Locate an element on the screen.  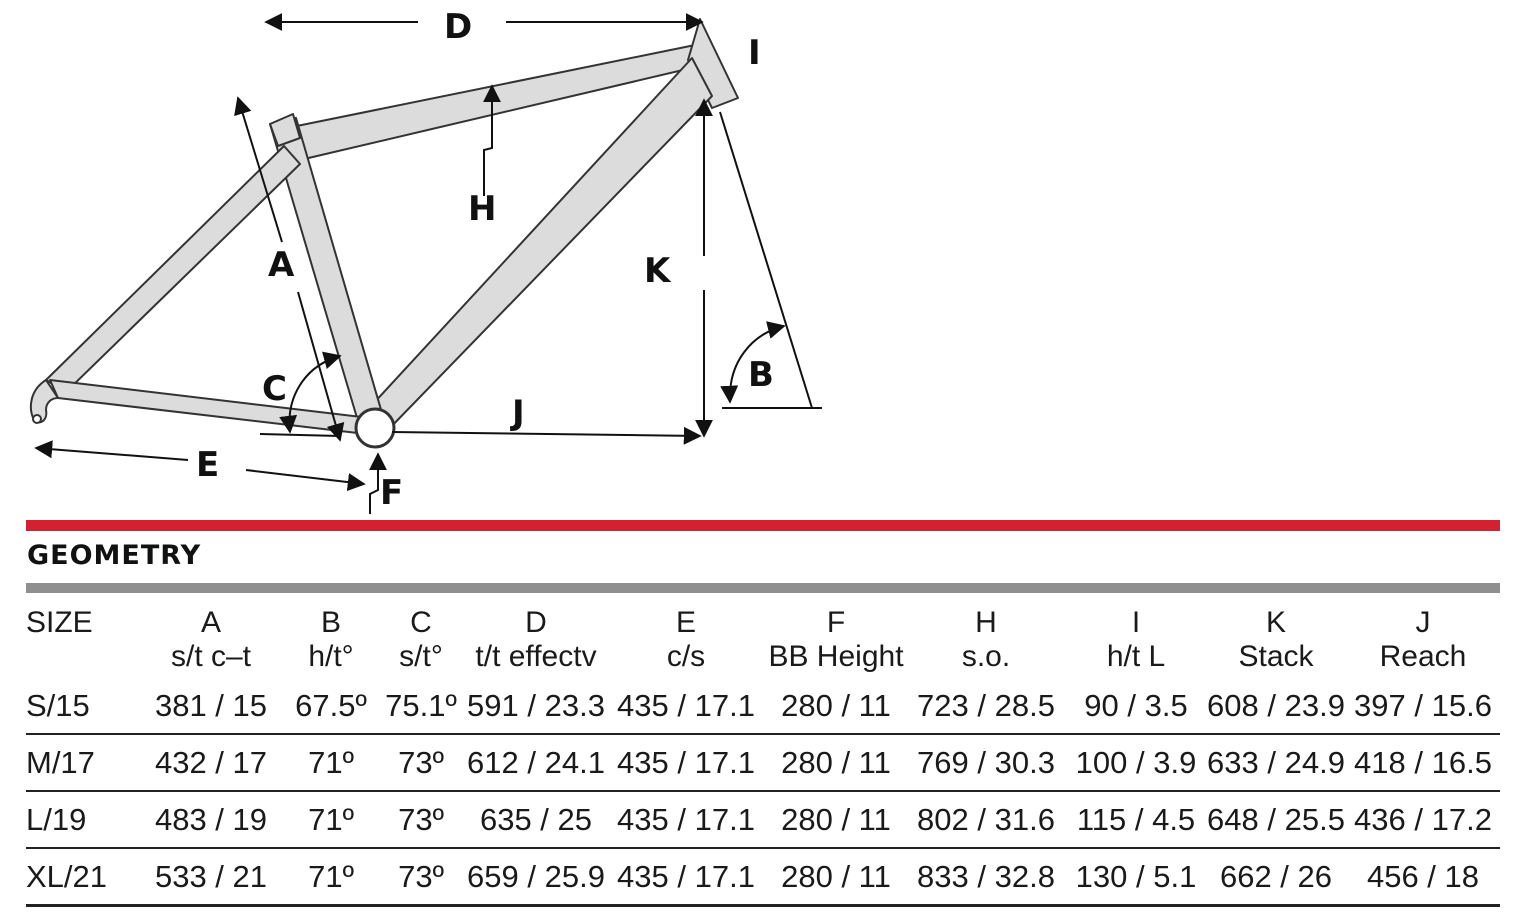
table-cell: 633 / 24.9 is located at coordinates (1276, 762).